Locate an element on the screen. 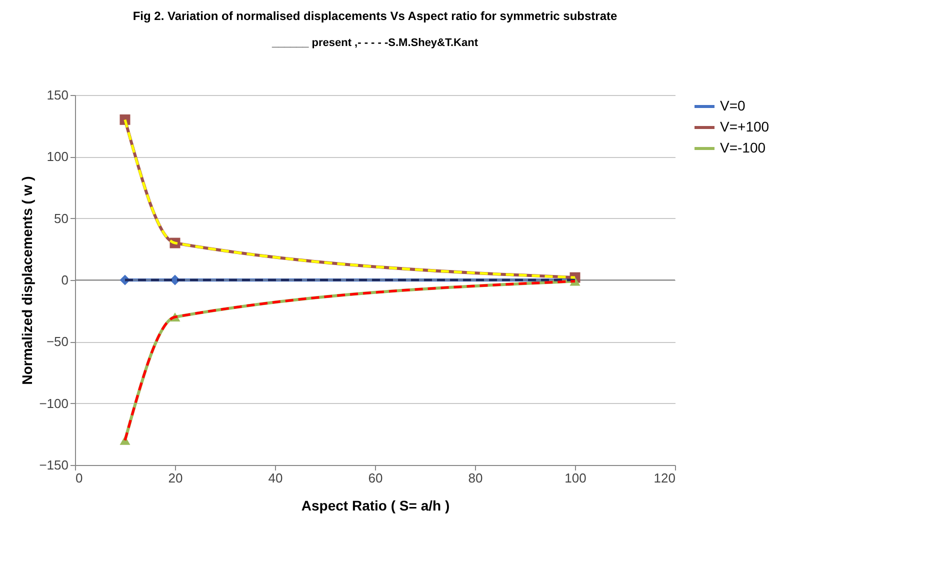 This screenshot has height=584, width=941. y-tick-label: 150 is located at coordinates (57, 95).